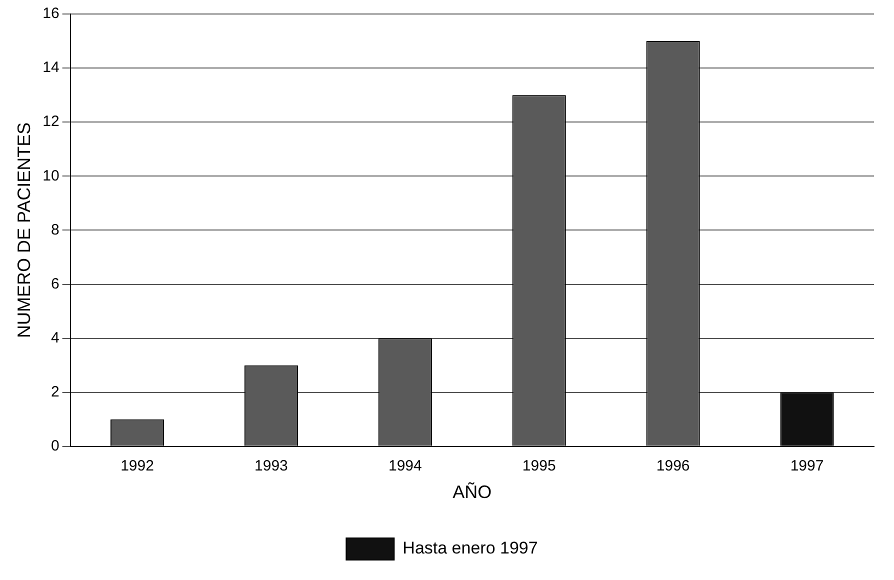 The height and width of the screenshot is (580, 894). What do you see at coordinates (405, 466) in the screenshot?
I see `x-tick-label: 1994` at bounding box center [405, 466].